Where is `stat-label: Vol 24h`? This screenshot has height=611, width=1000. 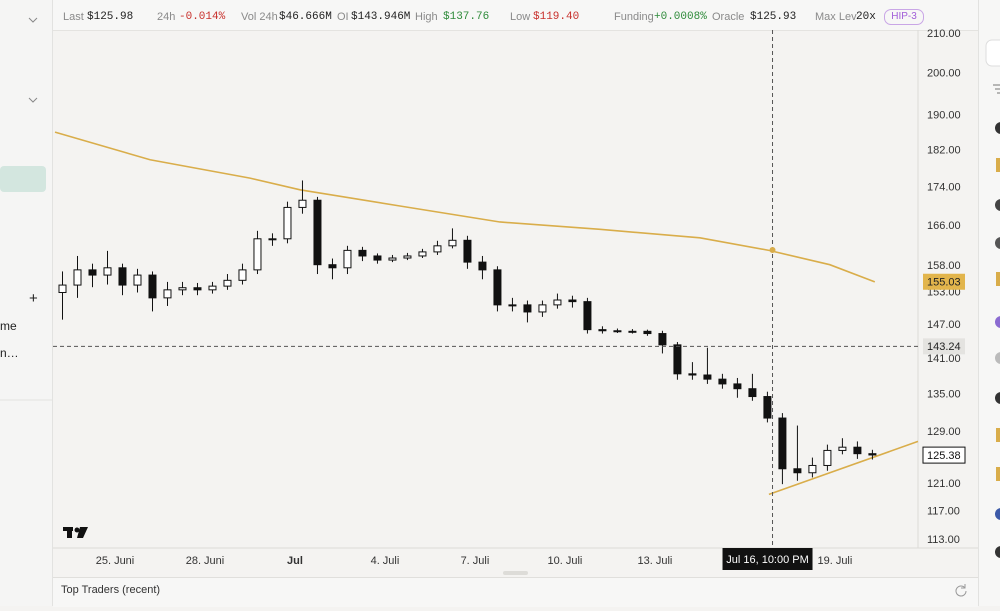
stat-label: Vol 24h is located at coordinates (259, 17).